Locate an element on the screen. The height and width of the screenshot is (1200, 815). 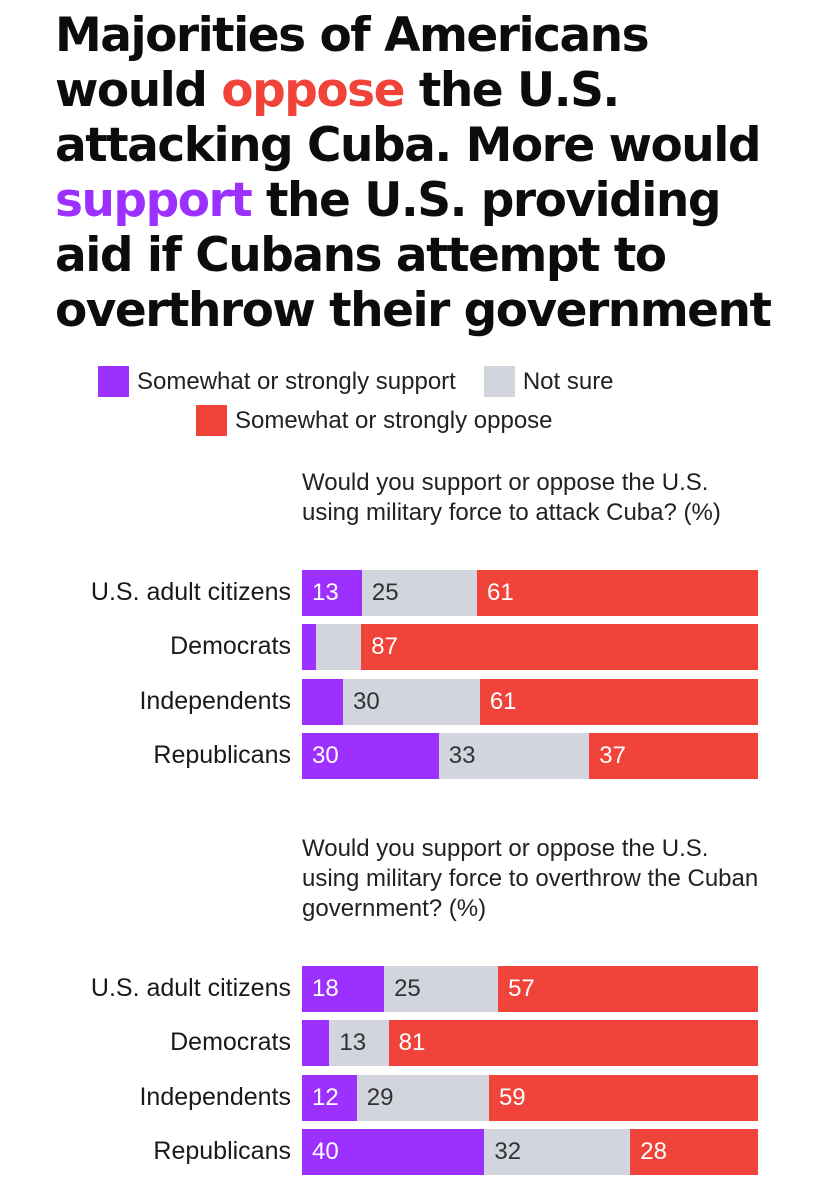
legend-swatch-not-sure is located at coordinates (499, 381).